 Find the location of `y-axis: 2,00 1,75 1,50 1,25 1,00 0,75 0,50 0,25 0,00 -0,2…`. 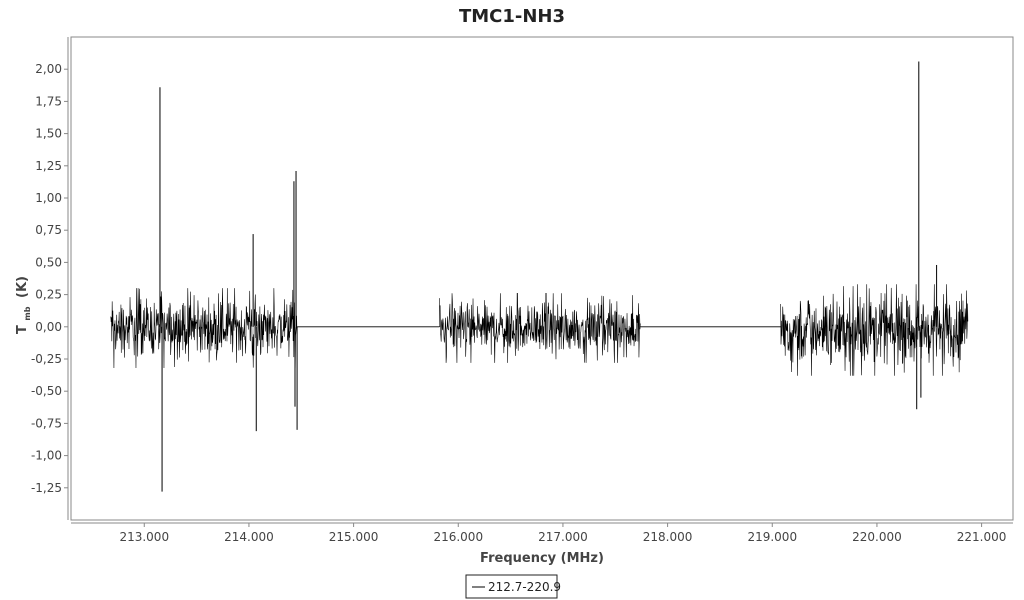

y-axis: 2,00 1,75 1,50 1,25 1,00 0,75 0,50 0,25 0,00 -0,2… is located at coordinates (49, 278).